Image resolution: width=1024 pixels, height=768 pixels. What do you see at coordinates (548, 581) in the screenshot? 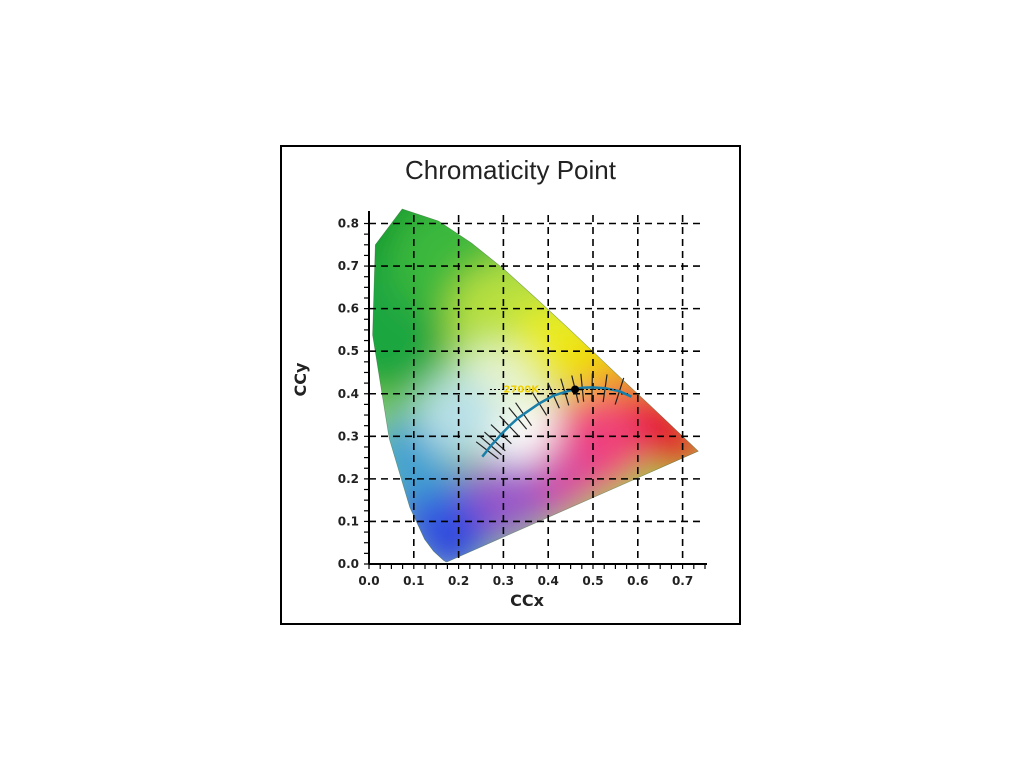
I see `x-tick-label: 0.4` at bounding box center [548, 581].